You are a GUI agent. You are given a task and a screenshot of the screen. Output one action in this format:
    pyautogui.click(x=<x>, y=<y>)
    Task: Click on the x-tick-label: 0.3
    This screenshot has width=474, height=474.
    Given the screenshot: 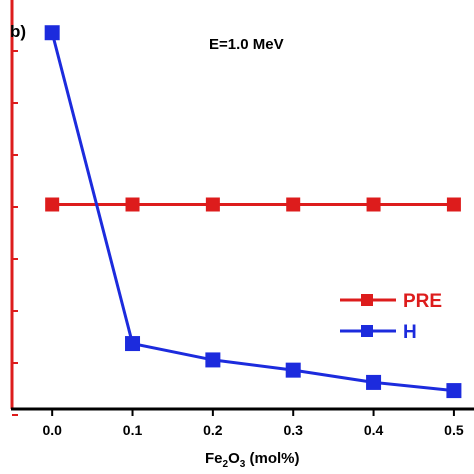 What is the action you would take?
    pyautogui.click(x=293, y=430)
    